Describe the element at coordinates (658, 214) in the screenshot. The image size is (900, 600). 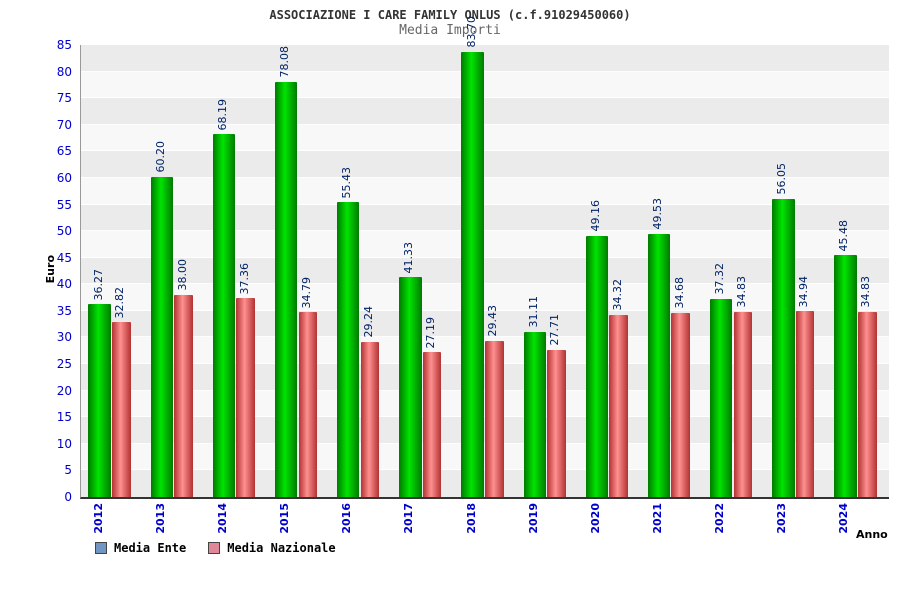
I see `bar-value-label: 49.53` at that location.